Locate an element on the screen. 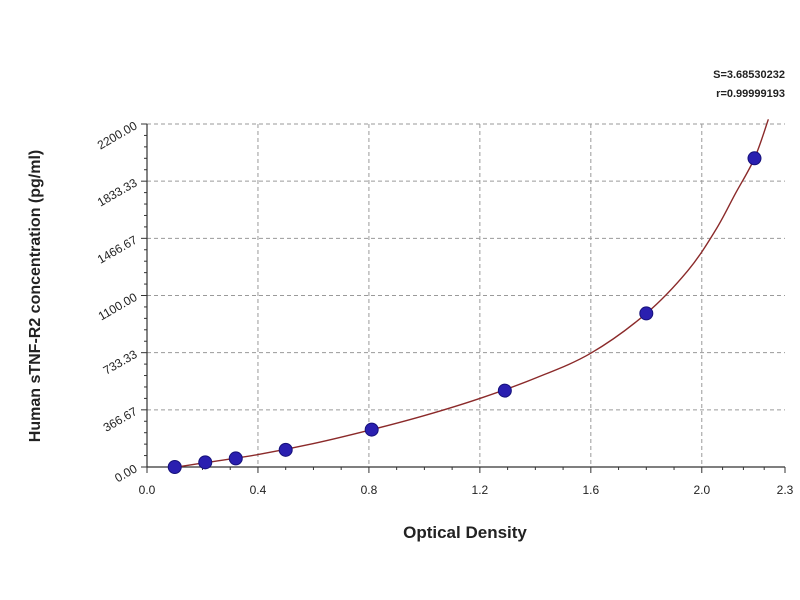  stat-s-value: S=3.68530232 is located at coordinates (749, 75).